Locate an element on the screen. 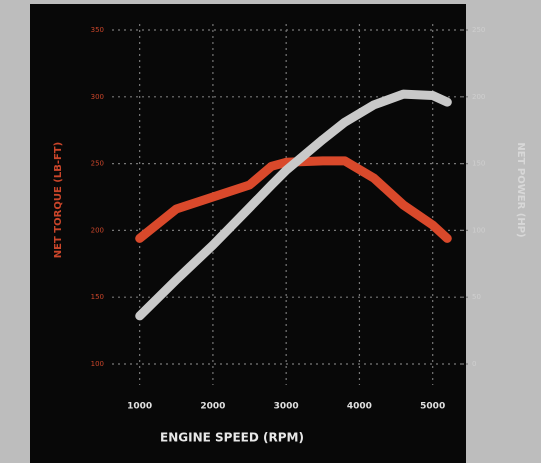 This screenshot has width=541, height=463. y-tick-label: 300 is located at coordinates (97, 97).